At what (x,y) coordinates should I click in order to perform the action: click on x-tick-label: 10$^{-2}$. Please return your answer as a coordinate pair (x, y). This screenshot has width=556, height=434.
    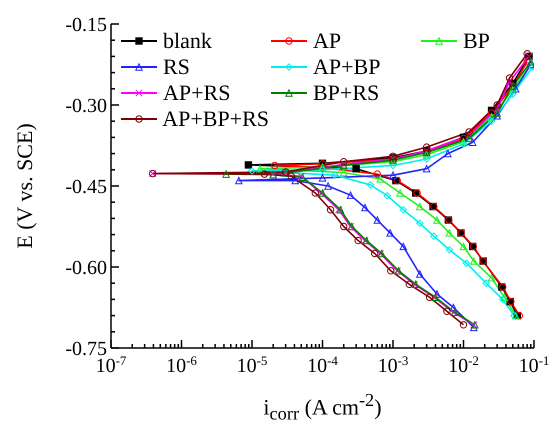
    Looking at the image, I should click on (463, 364).